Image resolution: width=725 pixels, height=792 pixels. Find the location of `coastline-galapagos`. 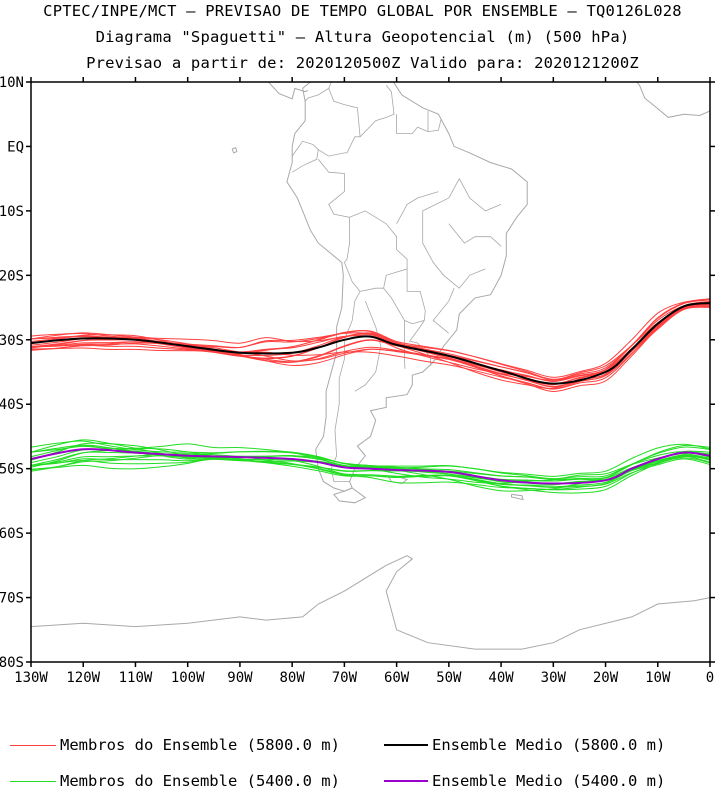

coastline-galapagos is located at coordinates (234, 150).